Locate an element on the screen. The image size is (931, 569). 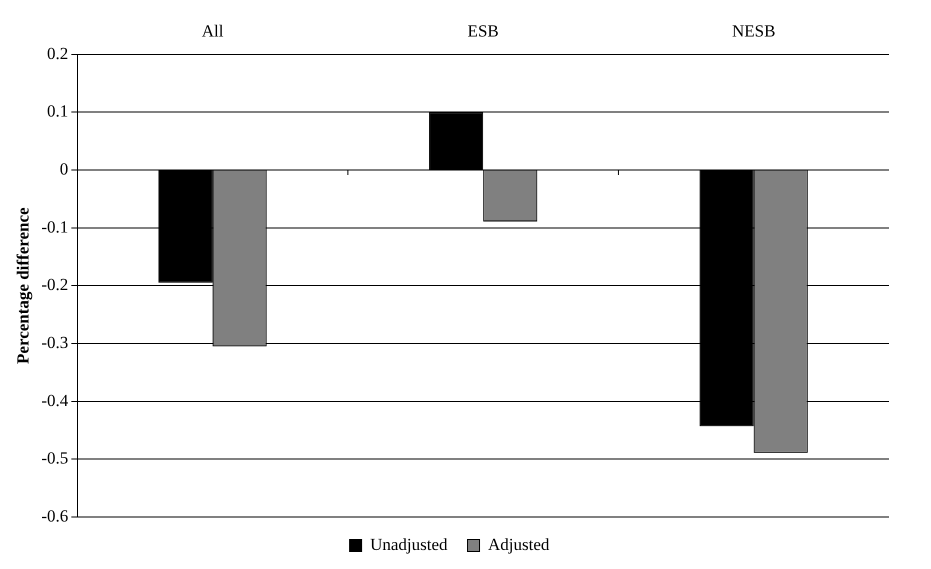
y-tick-label: -0.1 is located at coordinates (54, 226).